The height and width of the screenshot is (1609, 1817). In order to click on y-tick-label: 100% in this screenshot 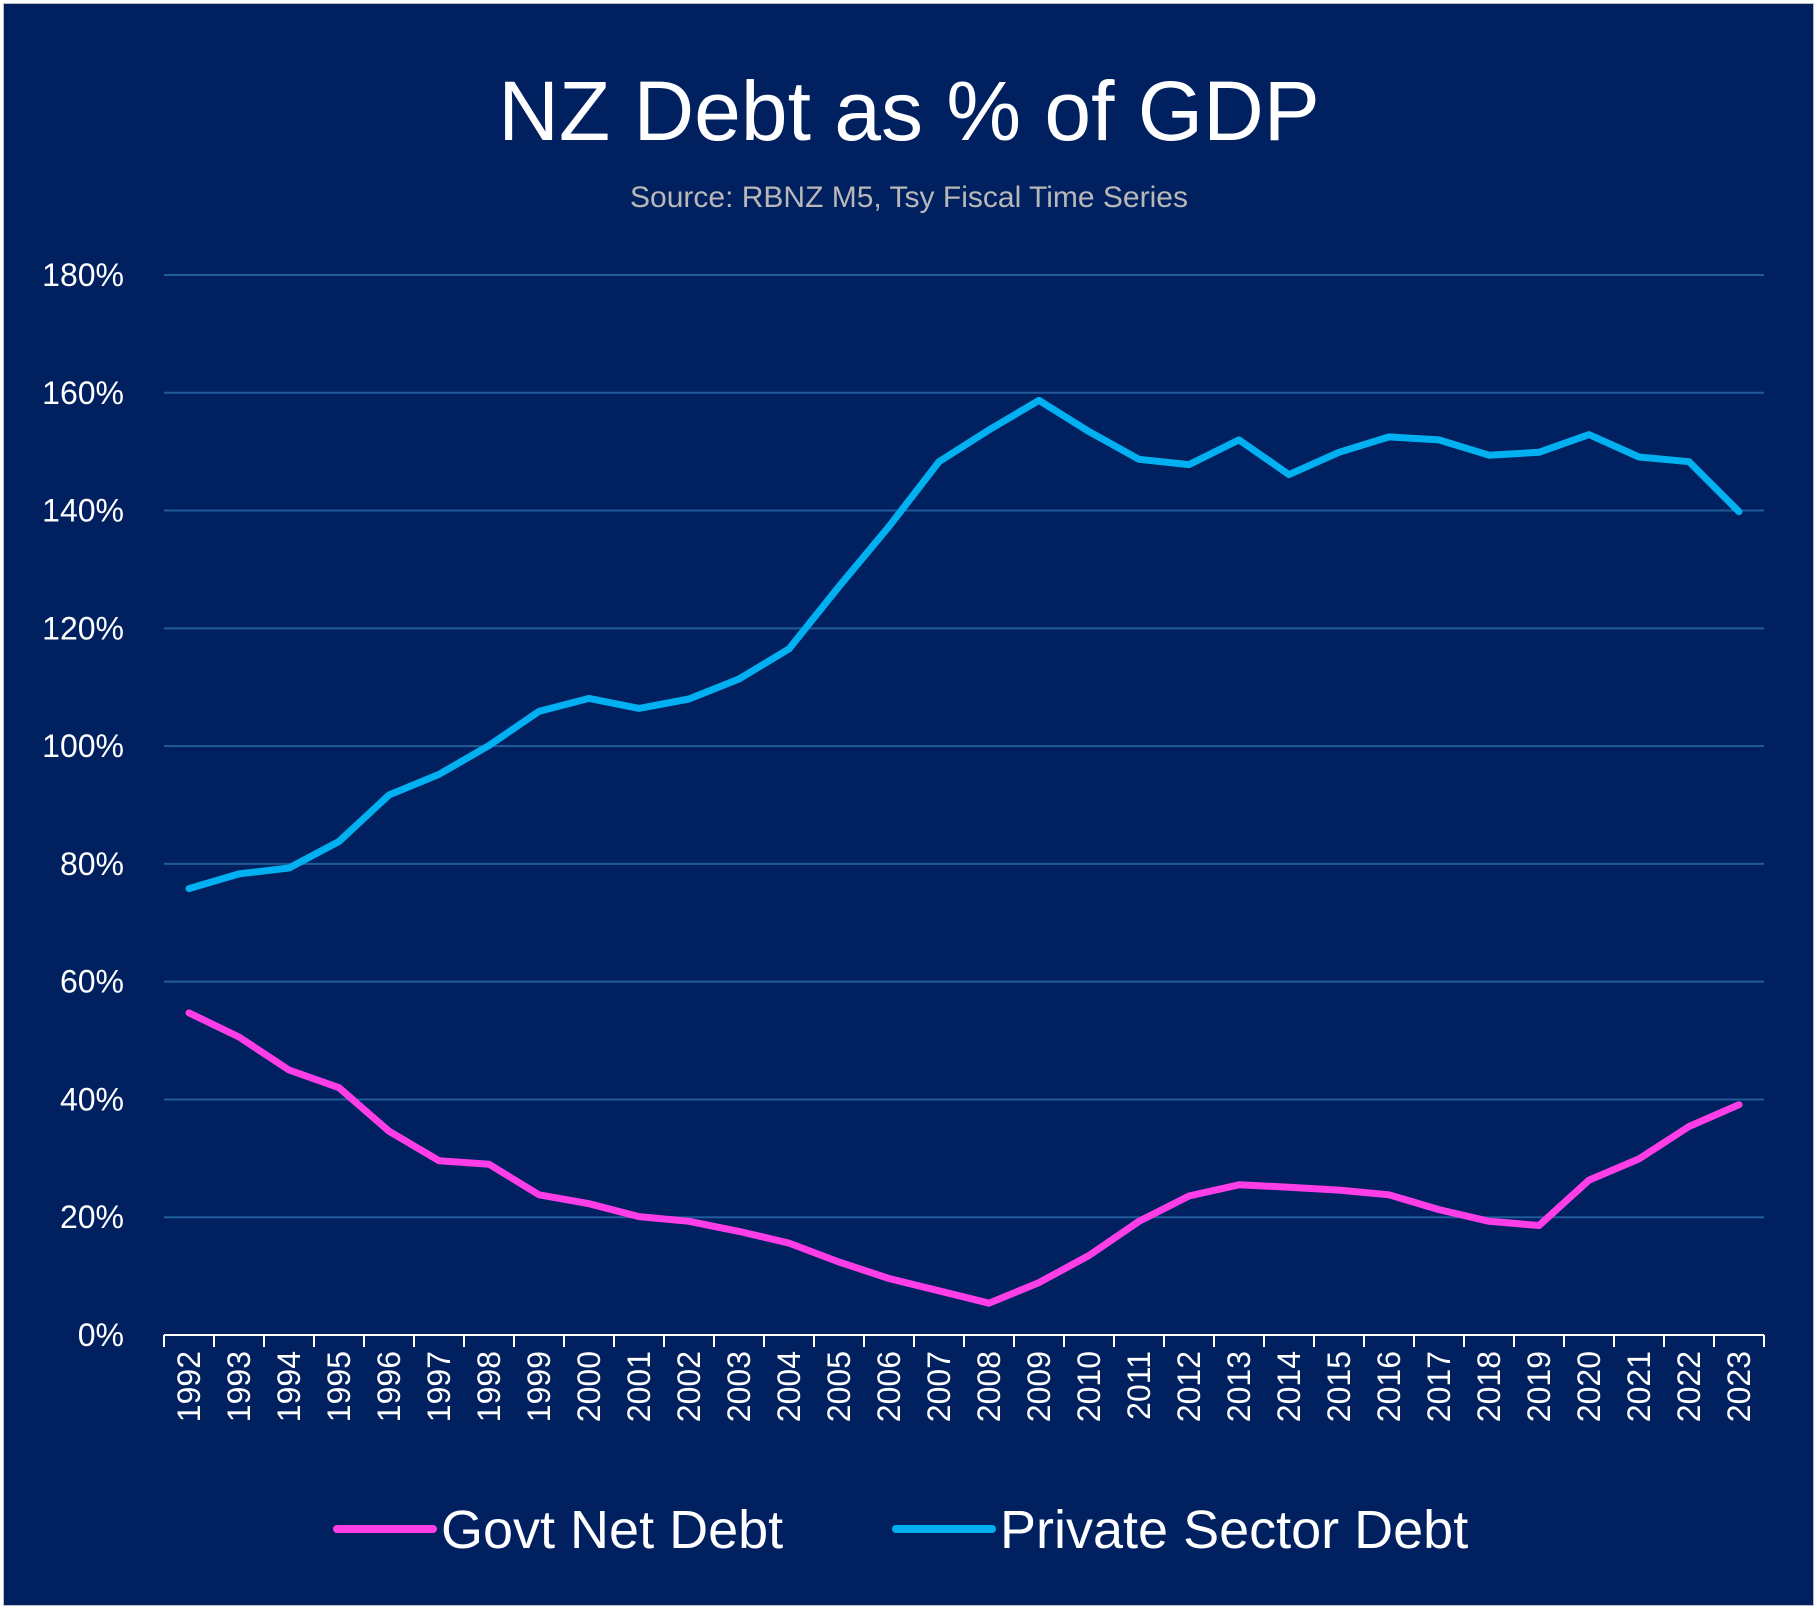, I will do `click(83, 746)`.